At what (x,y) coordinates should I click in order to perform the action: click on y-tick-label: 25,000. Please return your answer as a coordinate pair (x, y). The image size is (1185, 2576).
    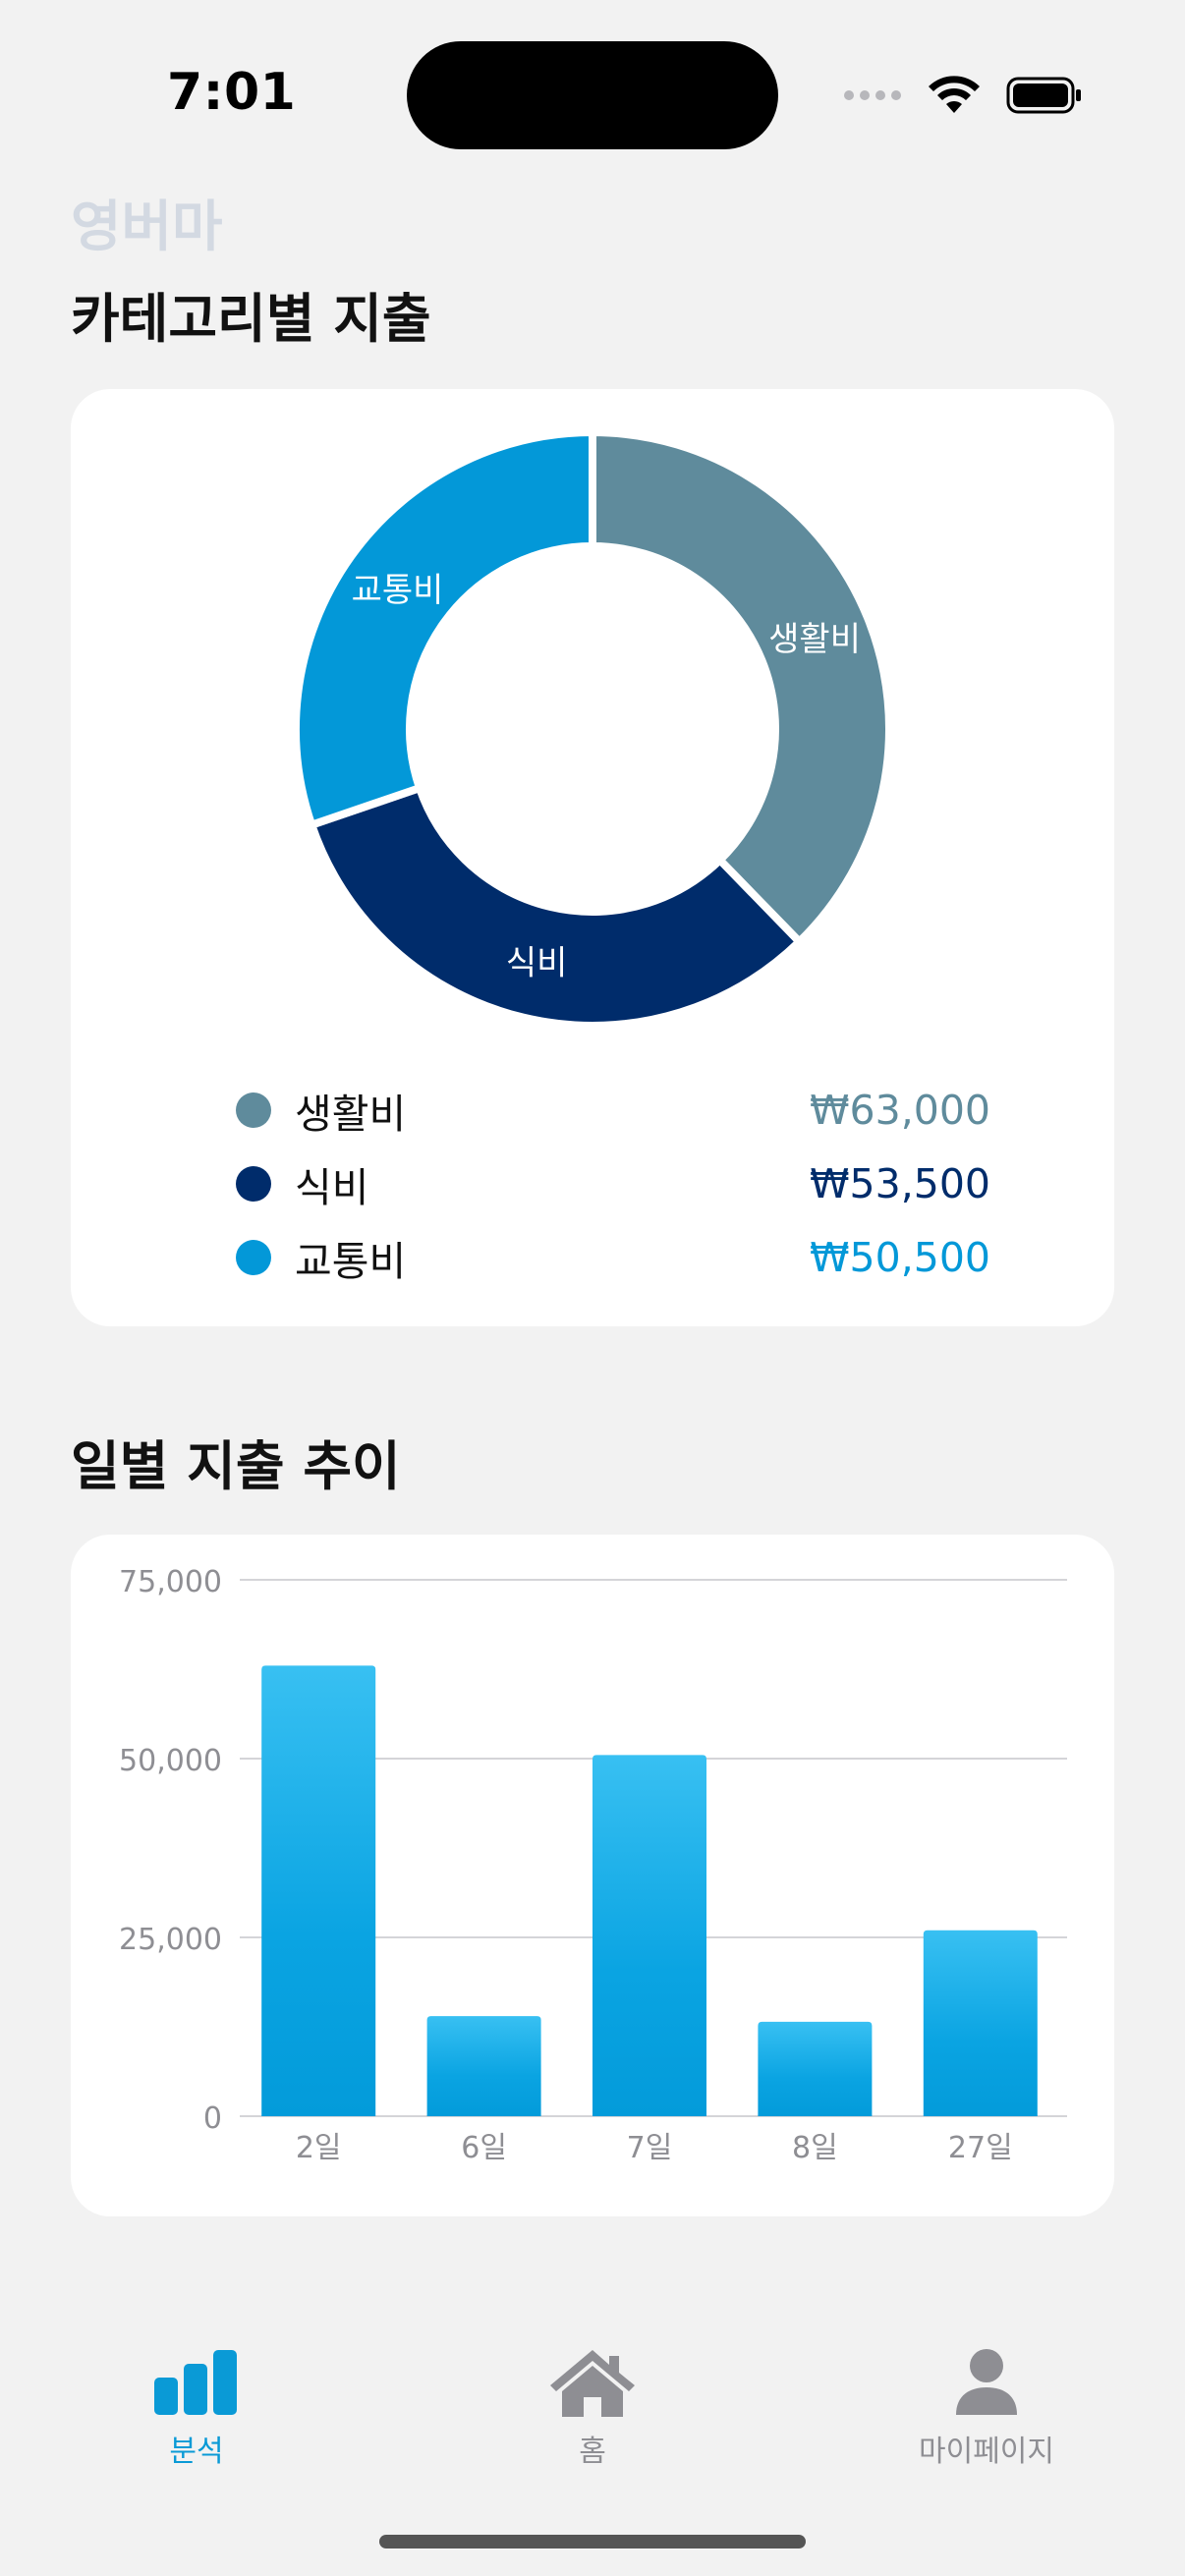
    Looking at the image, I should click on (170, 1940).